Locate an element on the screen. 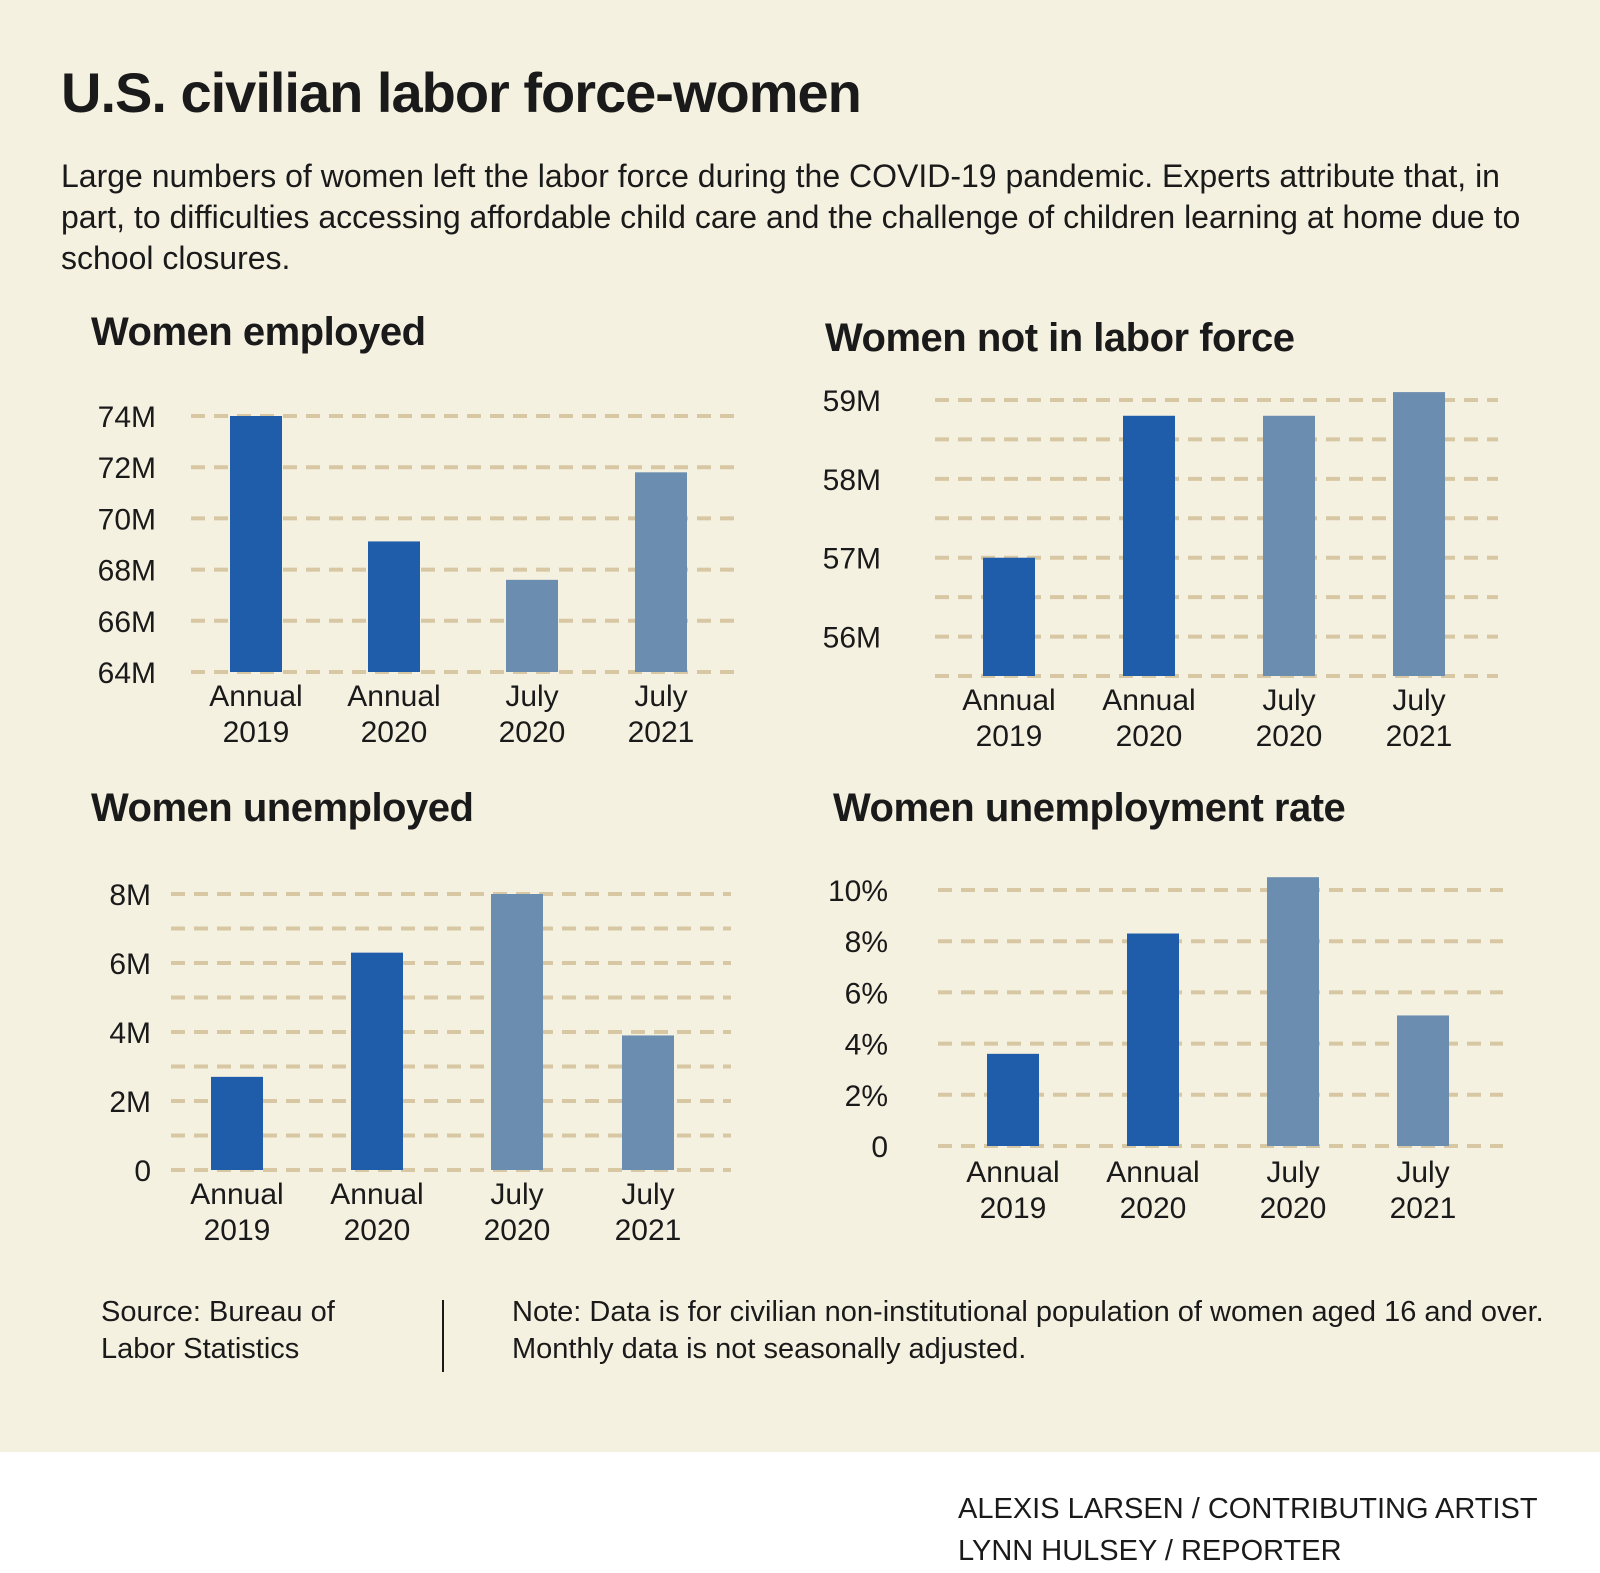 This screenshot has height=1573, width=1600. y-tick-label: 6M is located at coordinates (130, 964).